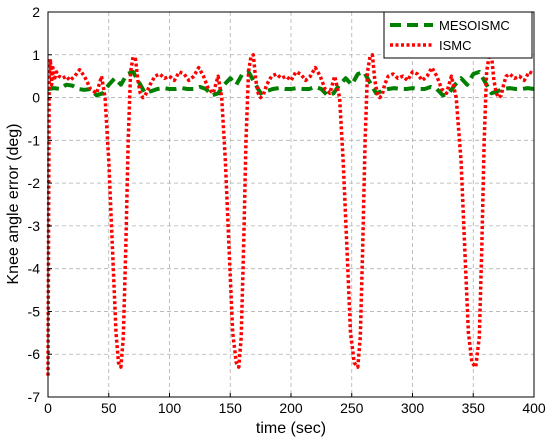  I want to click on x-tick-label: 50, so click(109, 408).